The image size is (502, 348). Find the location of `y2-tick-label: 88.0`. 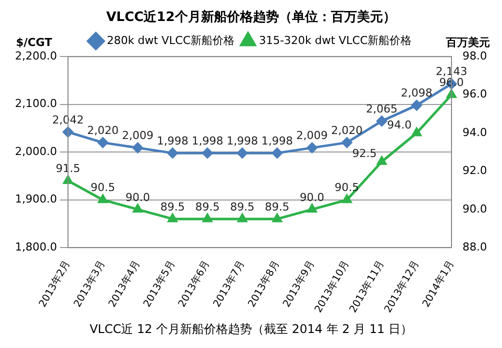

y2-tick-label: 88.0 is located at coordinates (475, 247).